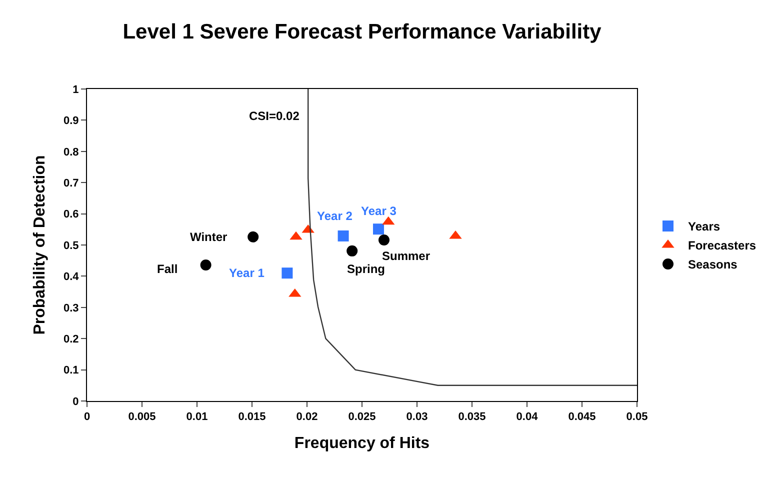  Describe the element at coordinates (637, 417) in the screenshot. I see `x-tick-label: 0.05` at that location.